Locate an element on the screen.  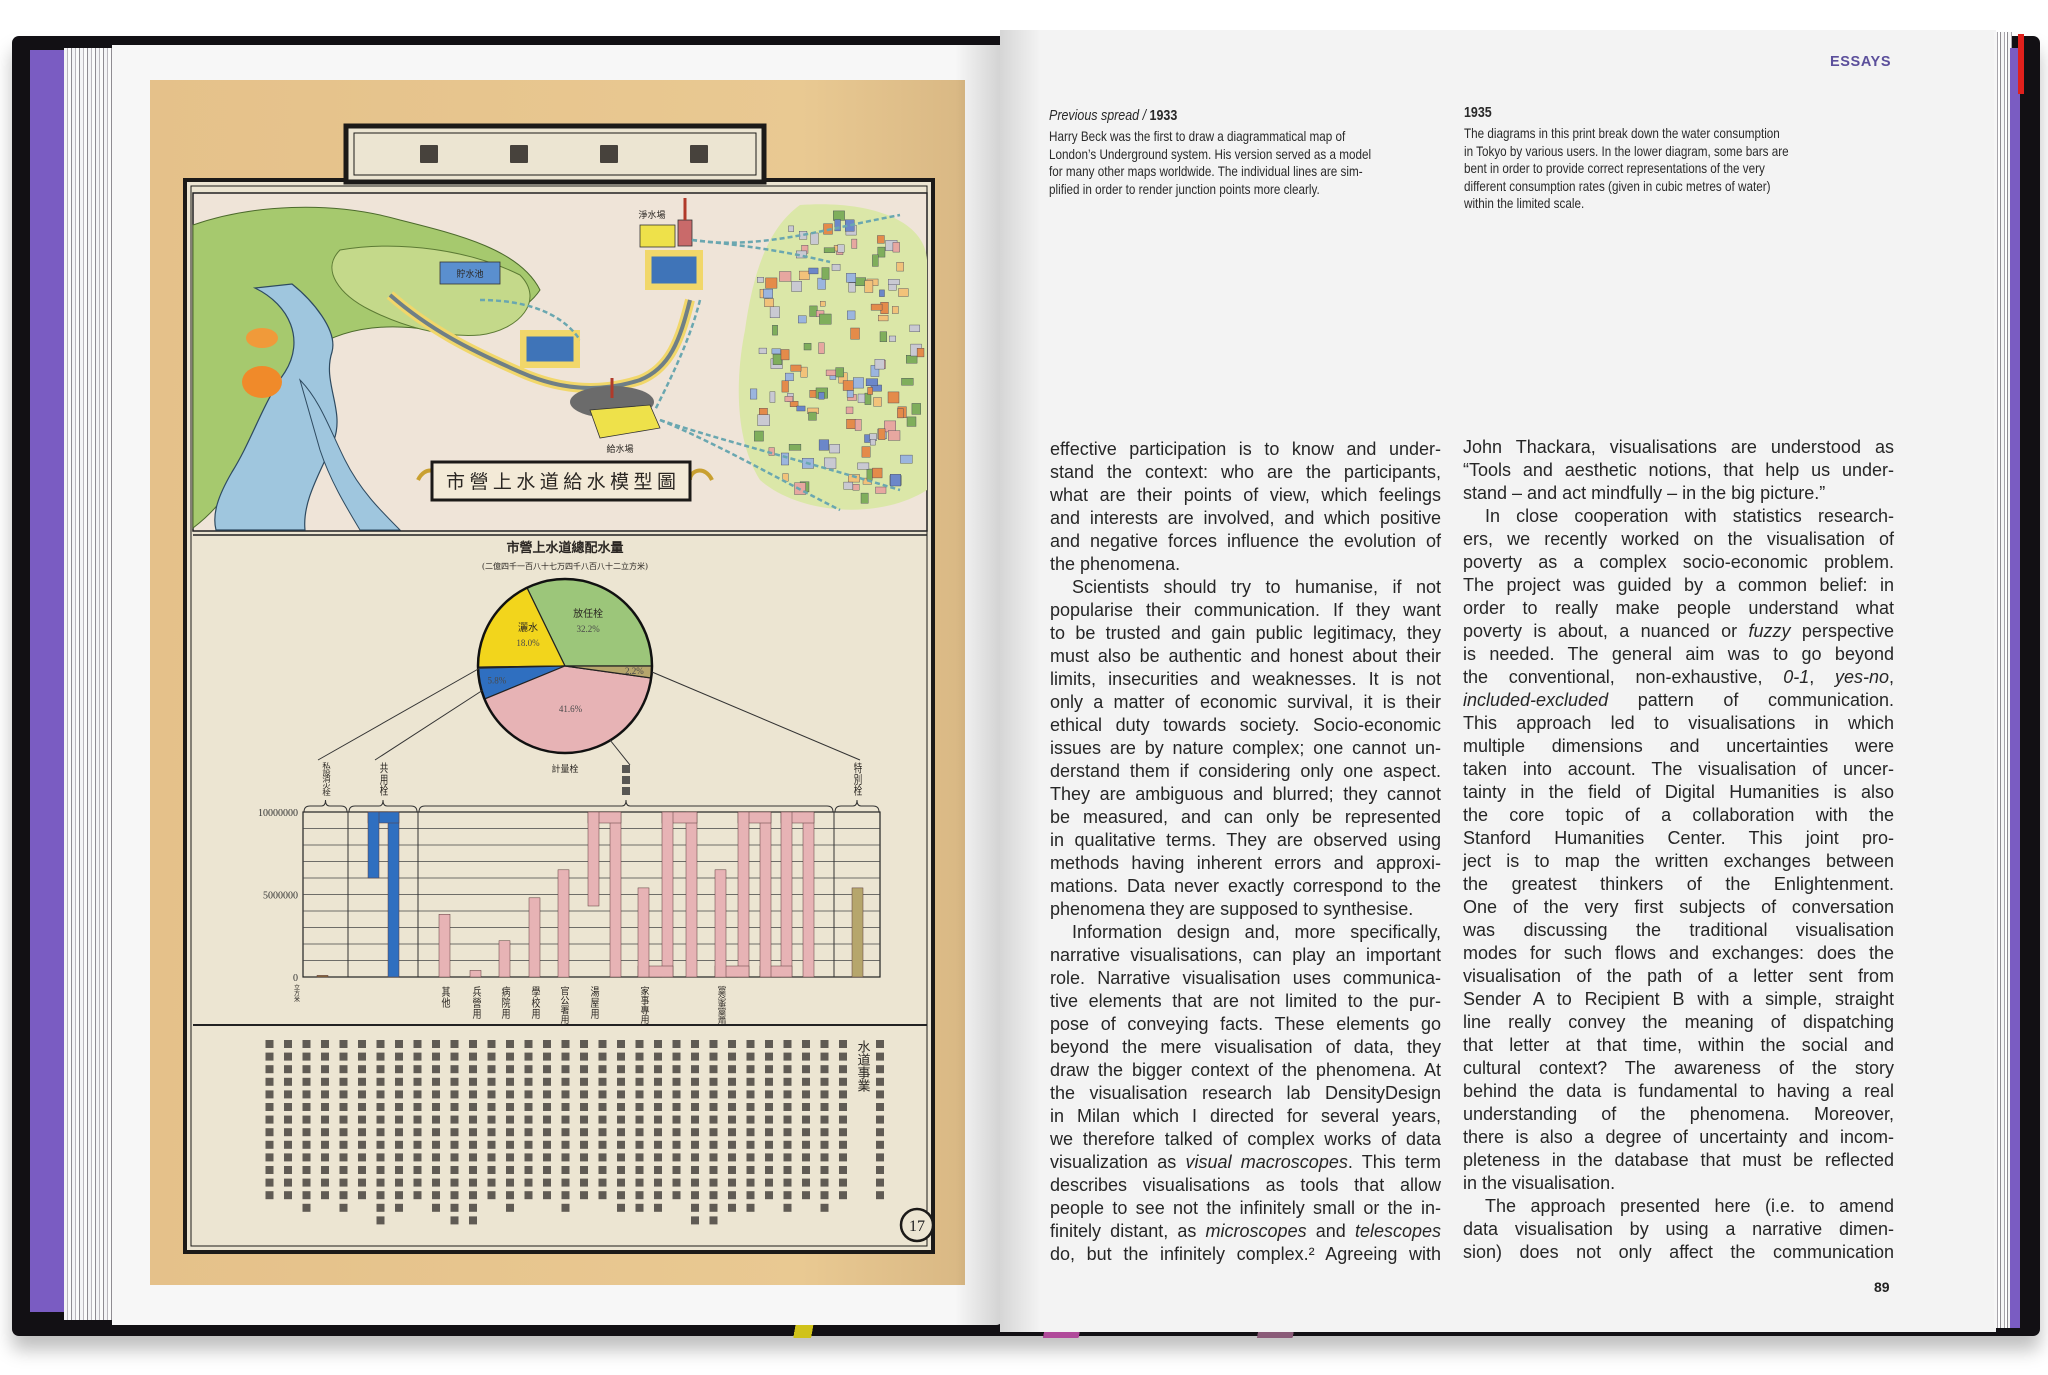
y-tick-label: 5000000 is located at coordinates (280, 896).